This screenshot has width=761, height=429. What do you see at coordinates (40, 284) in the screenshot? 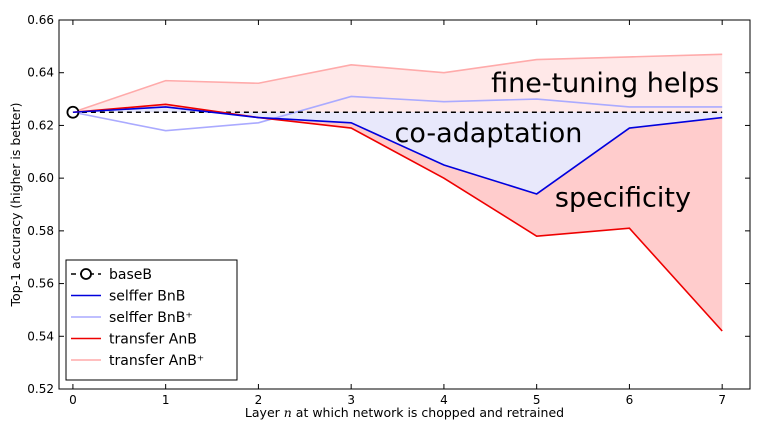
I see `y-tick-label: 0.56` at bounding box center [40, 284].